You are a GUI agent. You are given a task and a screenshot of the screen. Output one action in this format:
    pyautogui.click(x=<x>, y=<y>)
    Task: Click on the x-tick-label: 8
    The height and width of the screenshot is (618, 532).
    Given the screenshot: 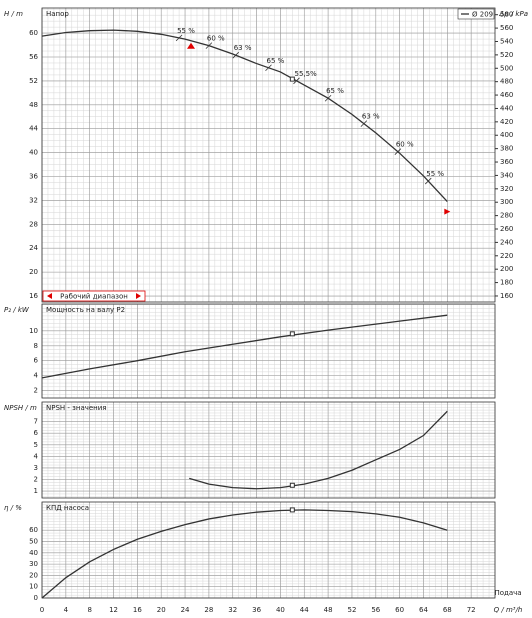 What is the action you would take?
    pyautogui.click(x=89, y=610)
    